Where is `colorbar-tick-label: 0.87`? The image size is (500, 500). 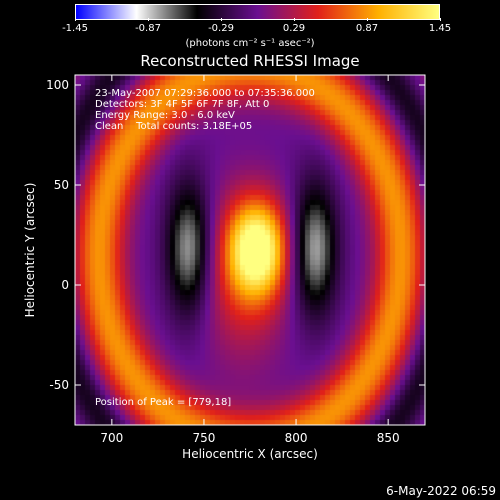 colorbar-tick-label: 0.87 is located at coordinates (367, 28).